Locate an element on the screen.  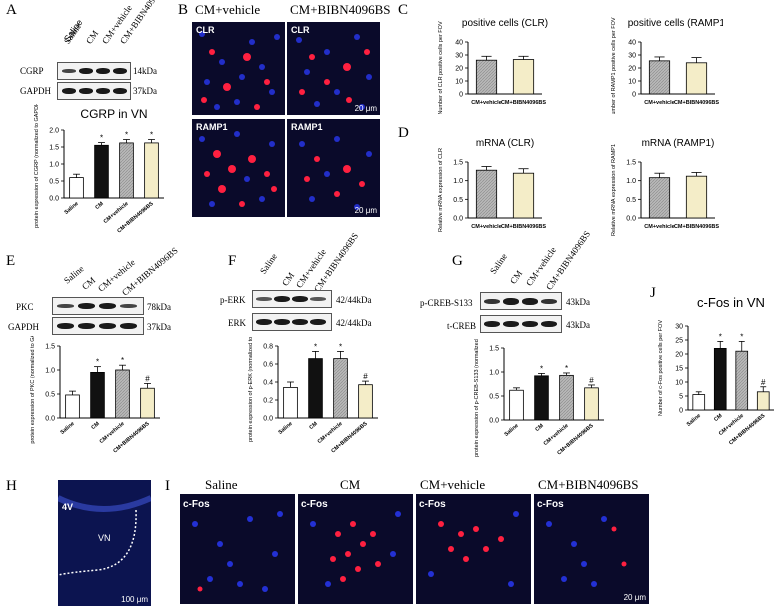
g-sig-mark: * is located at coordinates (566, 368).